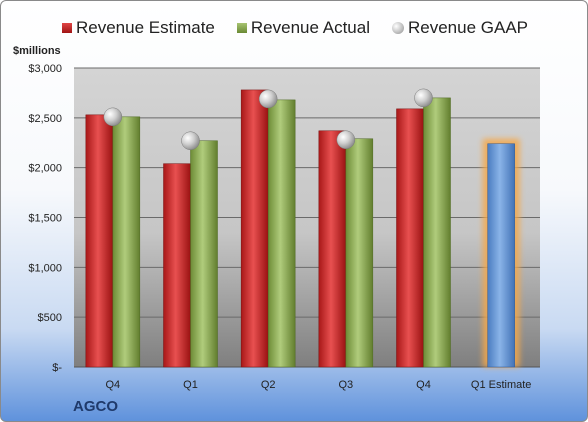 Image resolution: width=588 pixels, height=422 pixels. I want to click on legend-swatch-actual, so click(241, 28).